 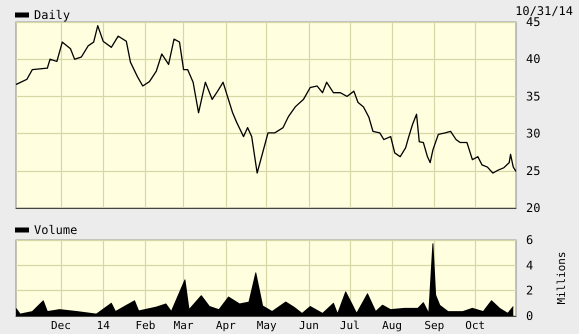 I want to click on y-tick-label: 40, so click(x=533, y=59).